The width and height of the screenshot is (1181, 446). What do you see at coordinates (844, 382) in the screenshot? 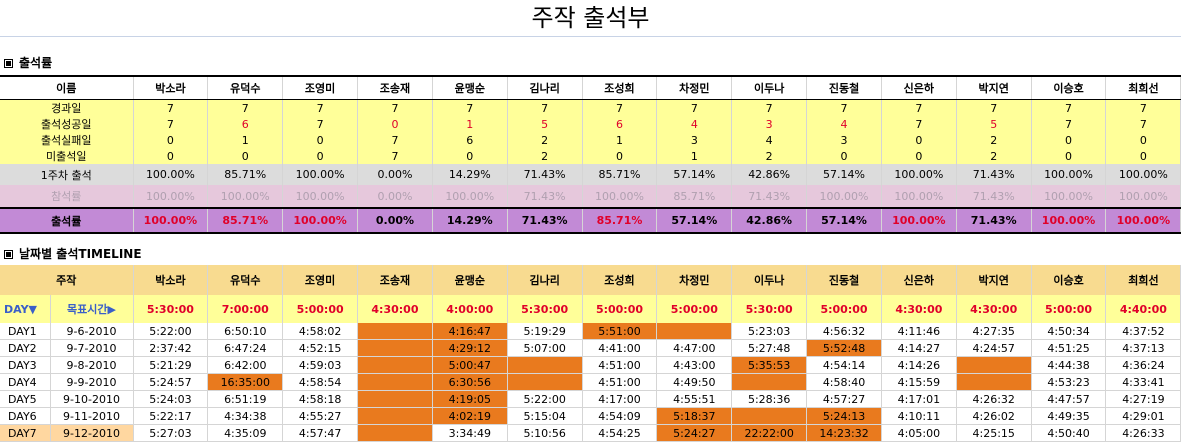
I see `time-cell: 4:58:40` at bounding box center [844, 382].